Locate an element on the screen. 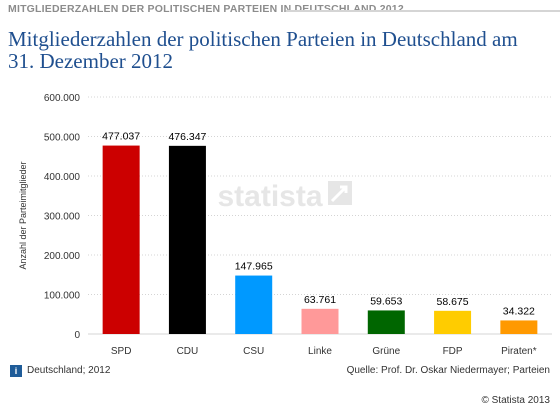  y-tick-label: 500.000 is located at coordinates (62, 138).